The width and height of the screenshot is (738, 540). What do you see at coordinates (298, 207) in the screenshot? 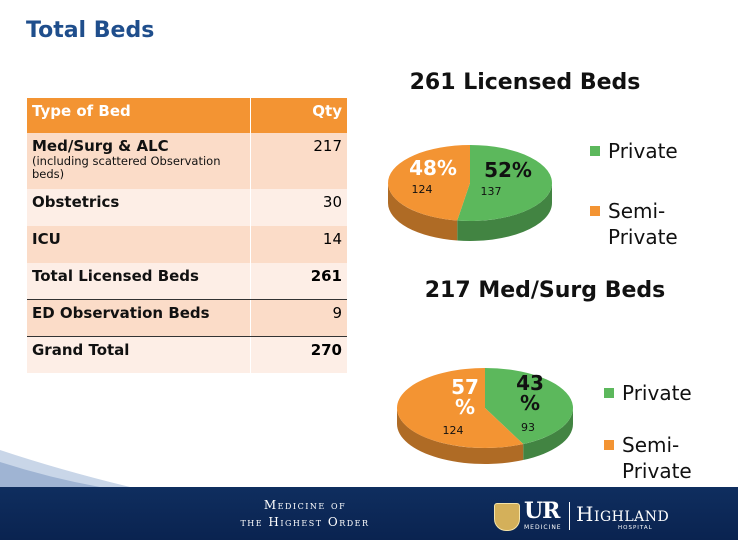
I see `row-qty: 30` at bounding box center [298, 207].